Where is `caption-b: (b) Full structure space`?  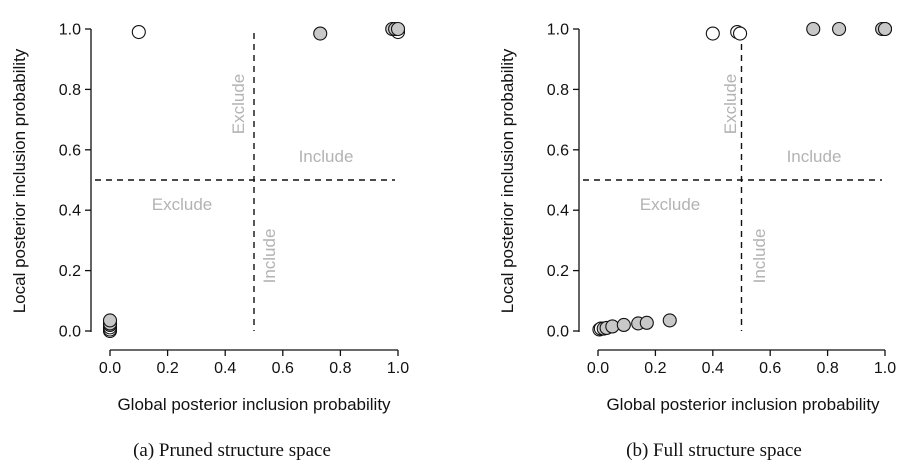
caption-b: (b) Full structure space is located at coordinates (714, 450).